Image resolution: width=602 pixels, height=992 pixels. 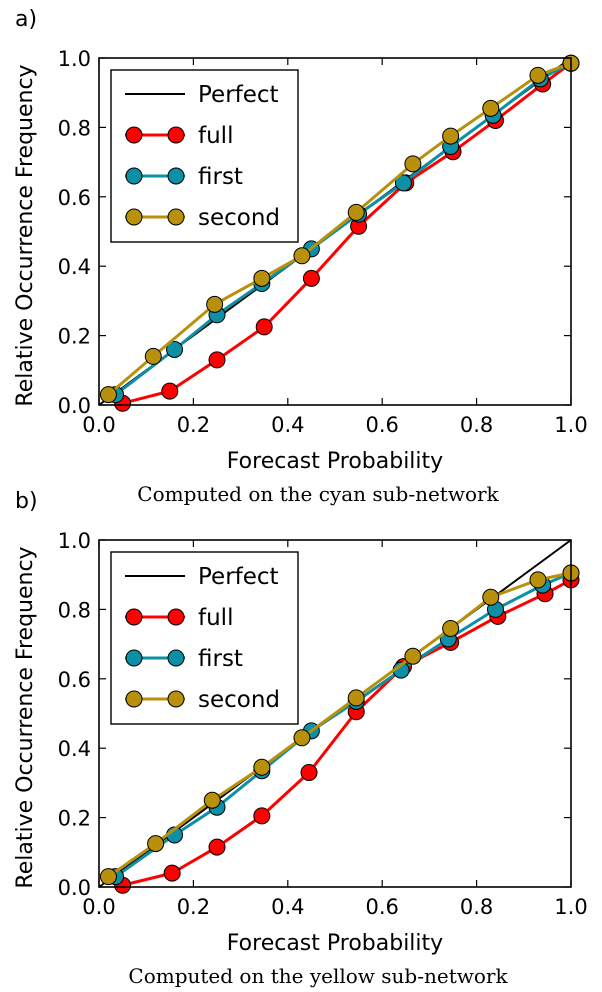 What do you see at coordinates (318, 976) in the screenshot?
I see `caption: Computed on the yellow sub-network` at bounding box center [318, 976].